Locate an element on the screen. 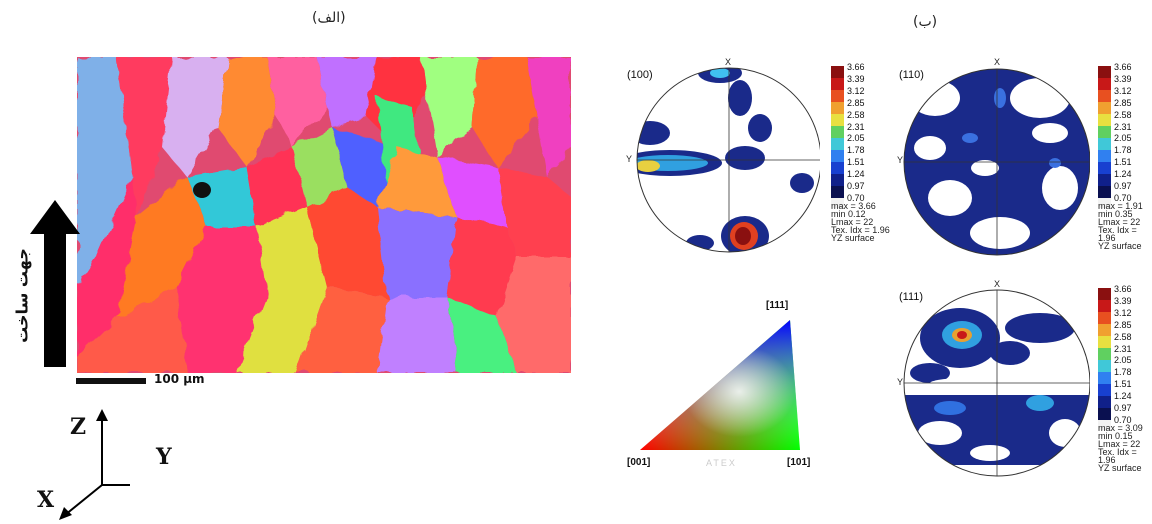  build-direction-arrow is located at coordinates (55, 299).